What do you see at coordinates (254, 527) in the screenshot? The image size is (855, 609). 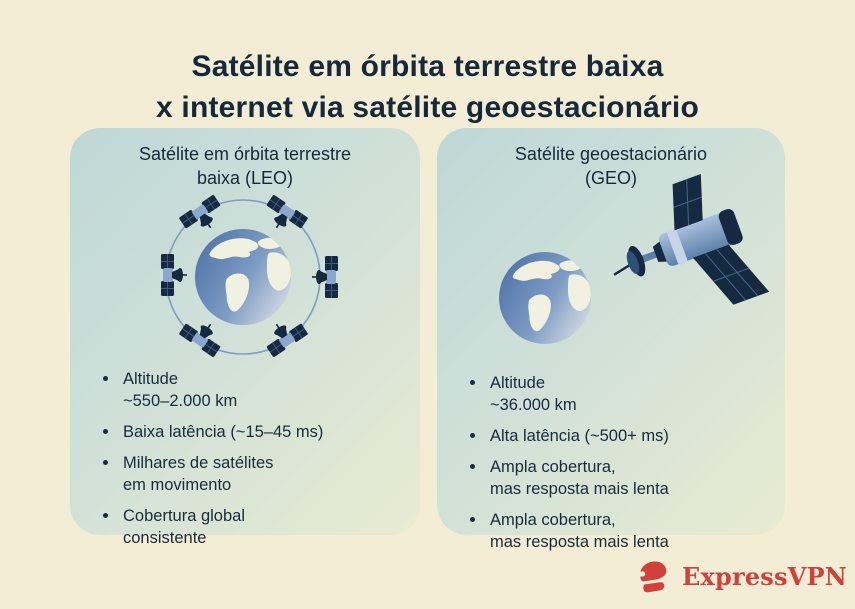 I see `list-item: Cobertura global consistente` at bounding box center [254, 527].